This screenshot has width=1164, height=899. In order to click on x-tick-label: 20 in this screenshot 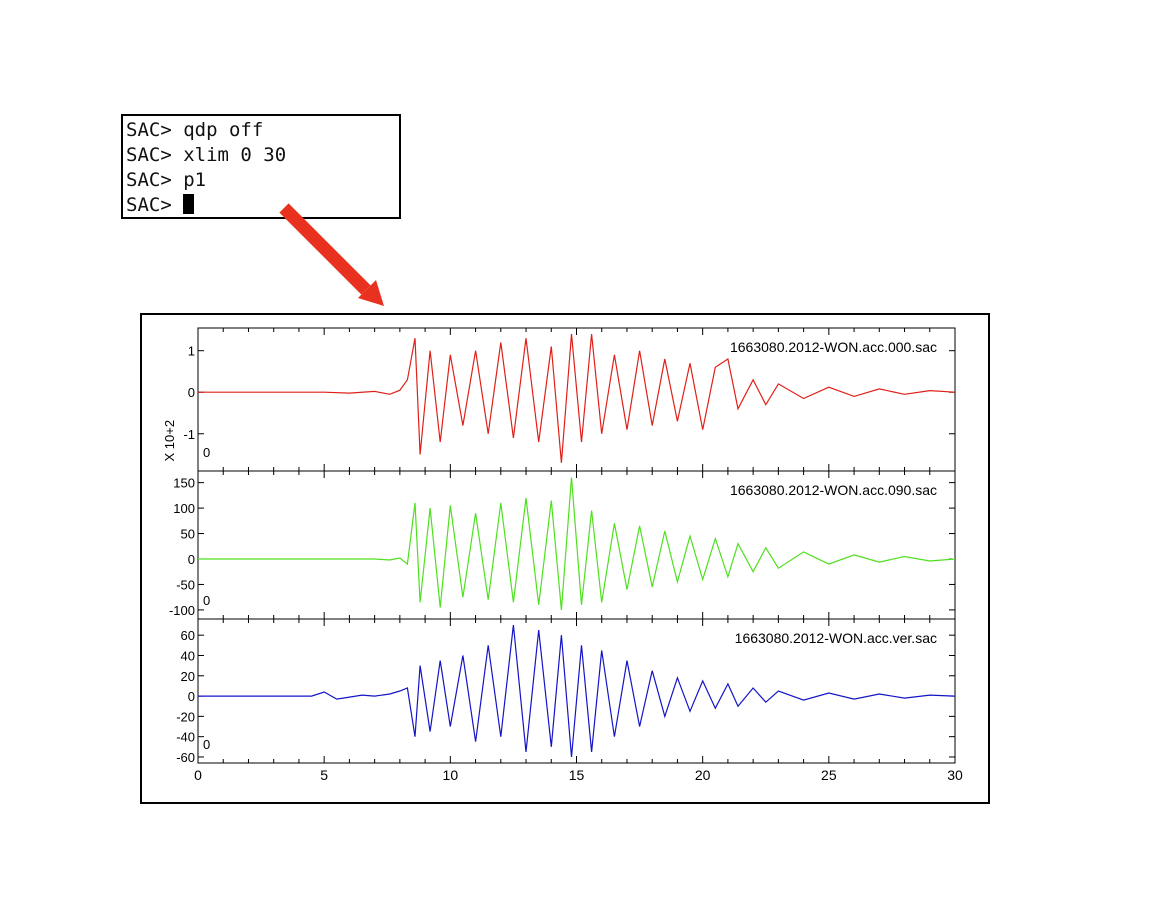, I will do `click(703, 775)`.